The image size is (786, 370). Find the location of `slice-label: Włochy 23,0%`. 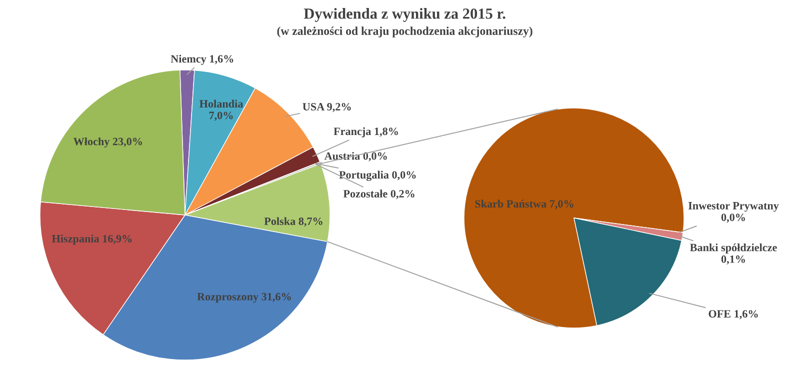

slice-label: Włochy 23,0% is located at coordinates (107, 142).